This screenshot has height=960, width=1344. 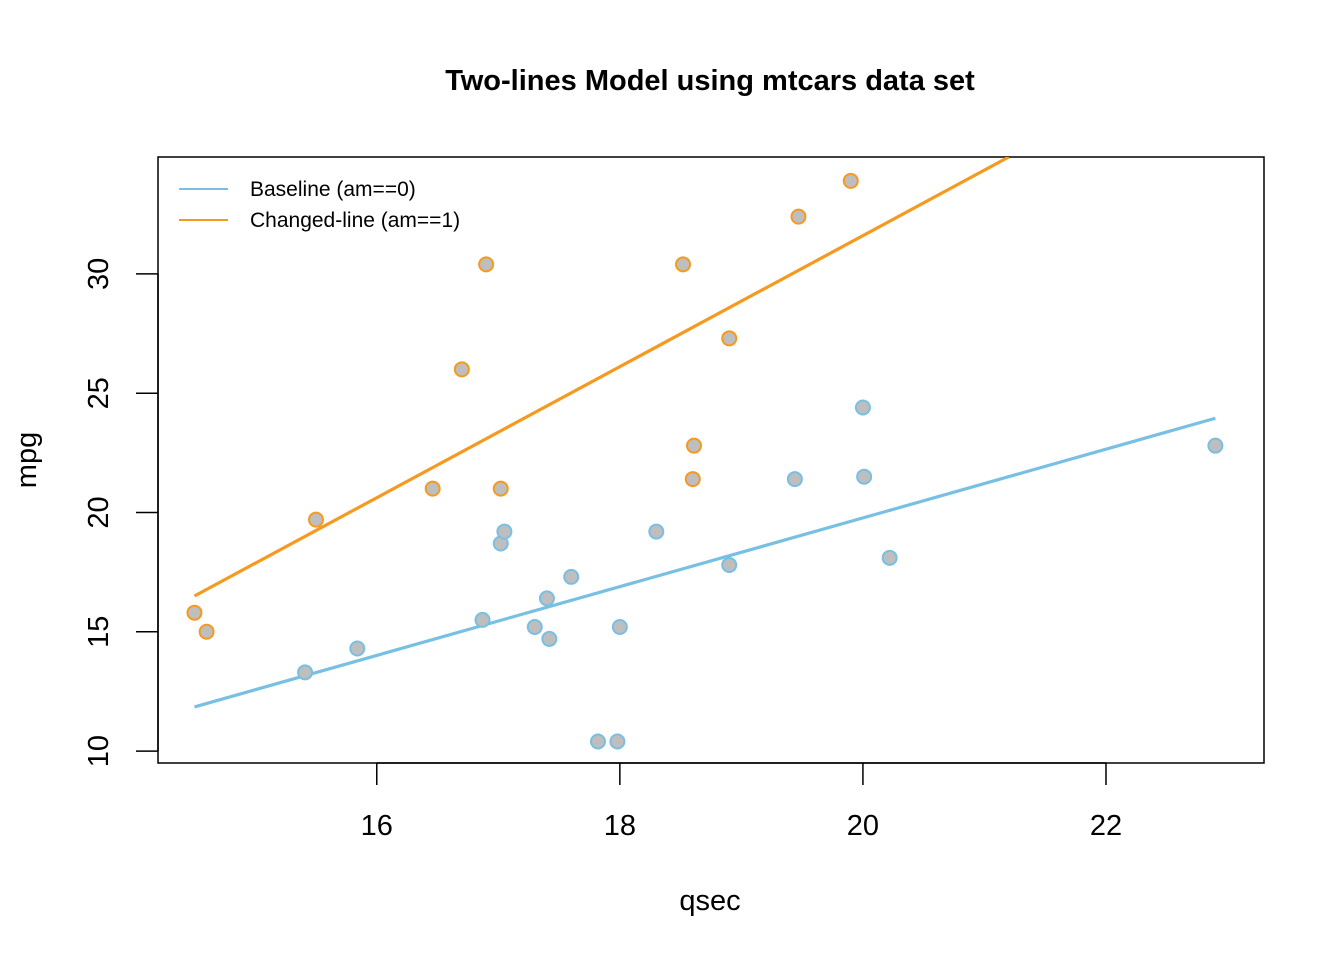 I want to click on legend-label-series-1: Changed-line (am==1), so click(x=355, y=220).